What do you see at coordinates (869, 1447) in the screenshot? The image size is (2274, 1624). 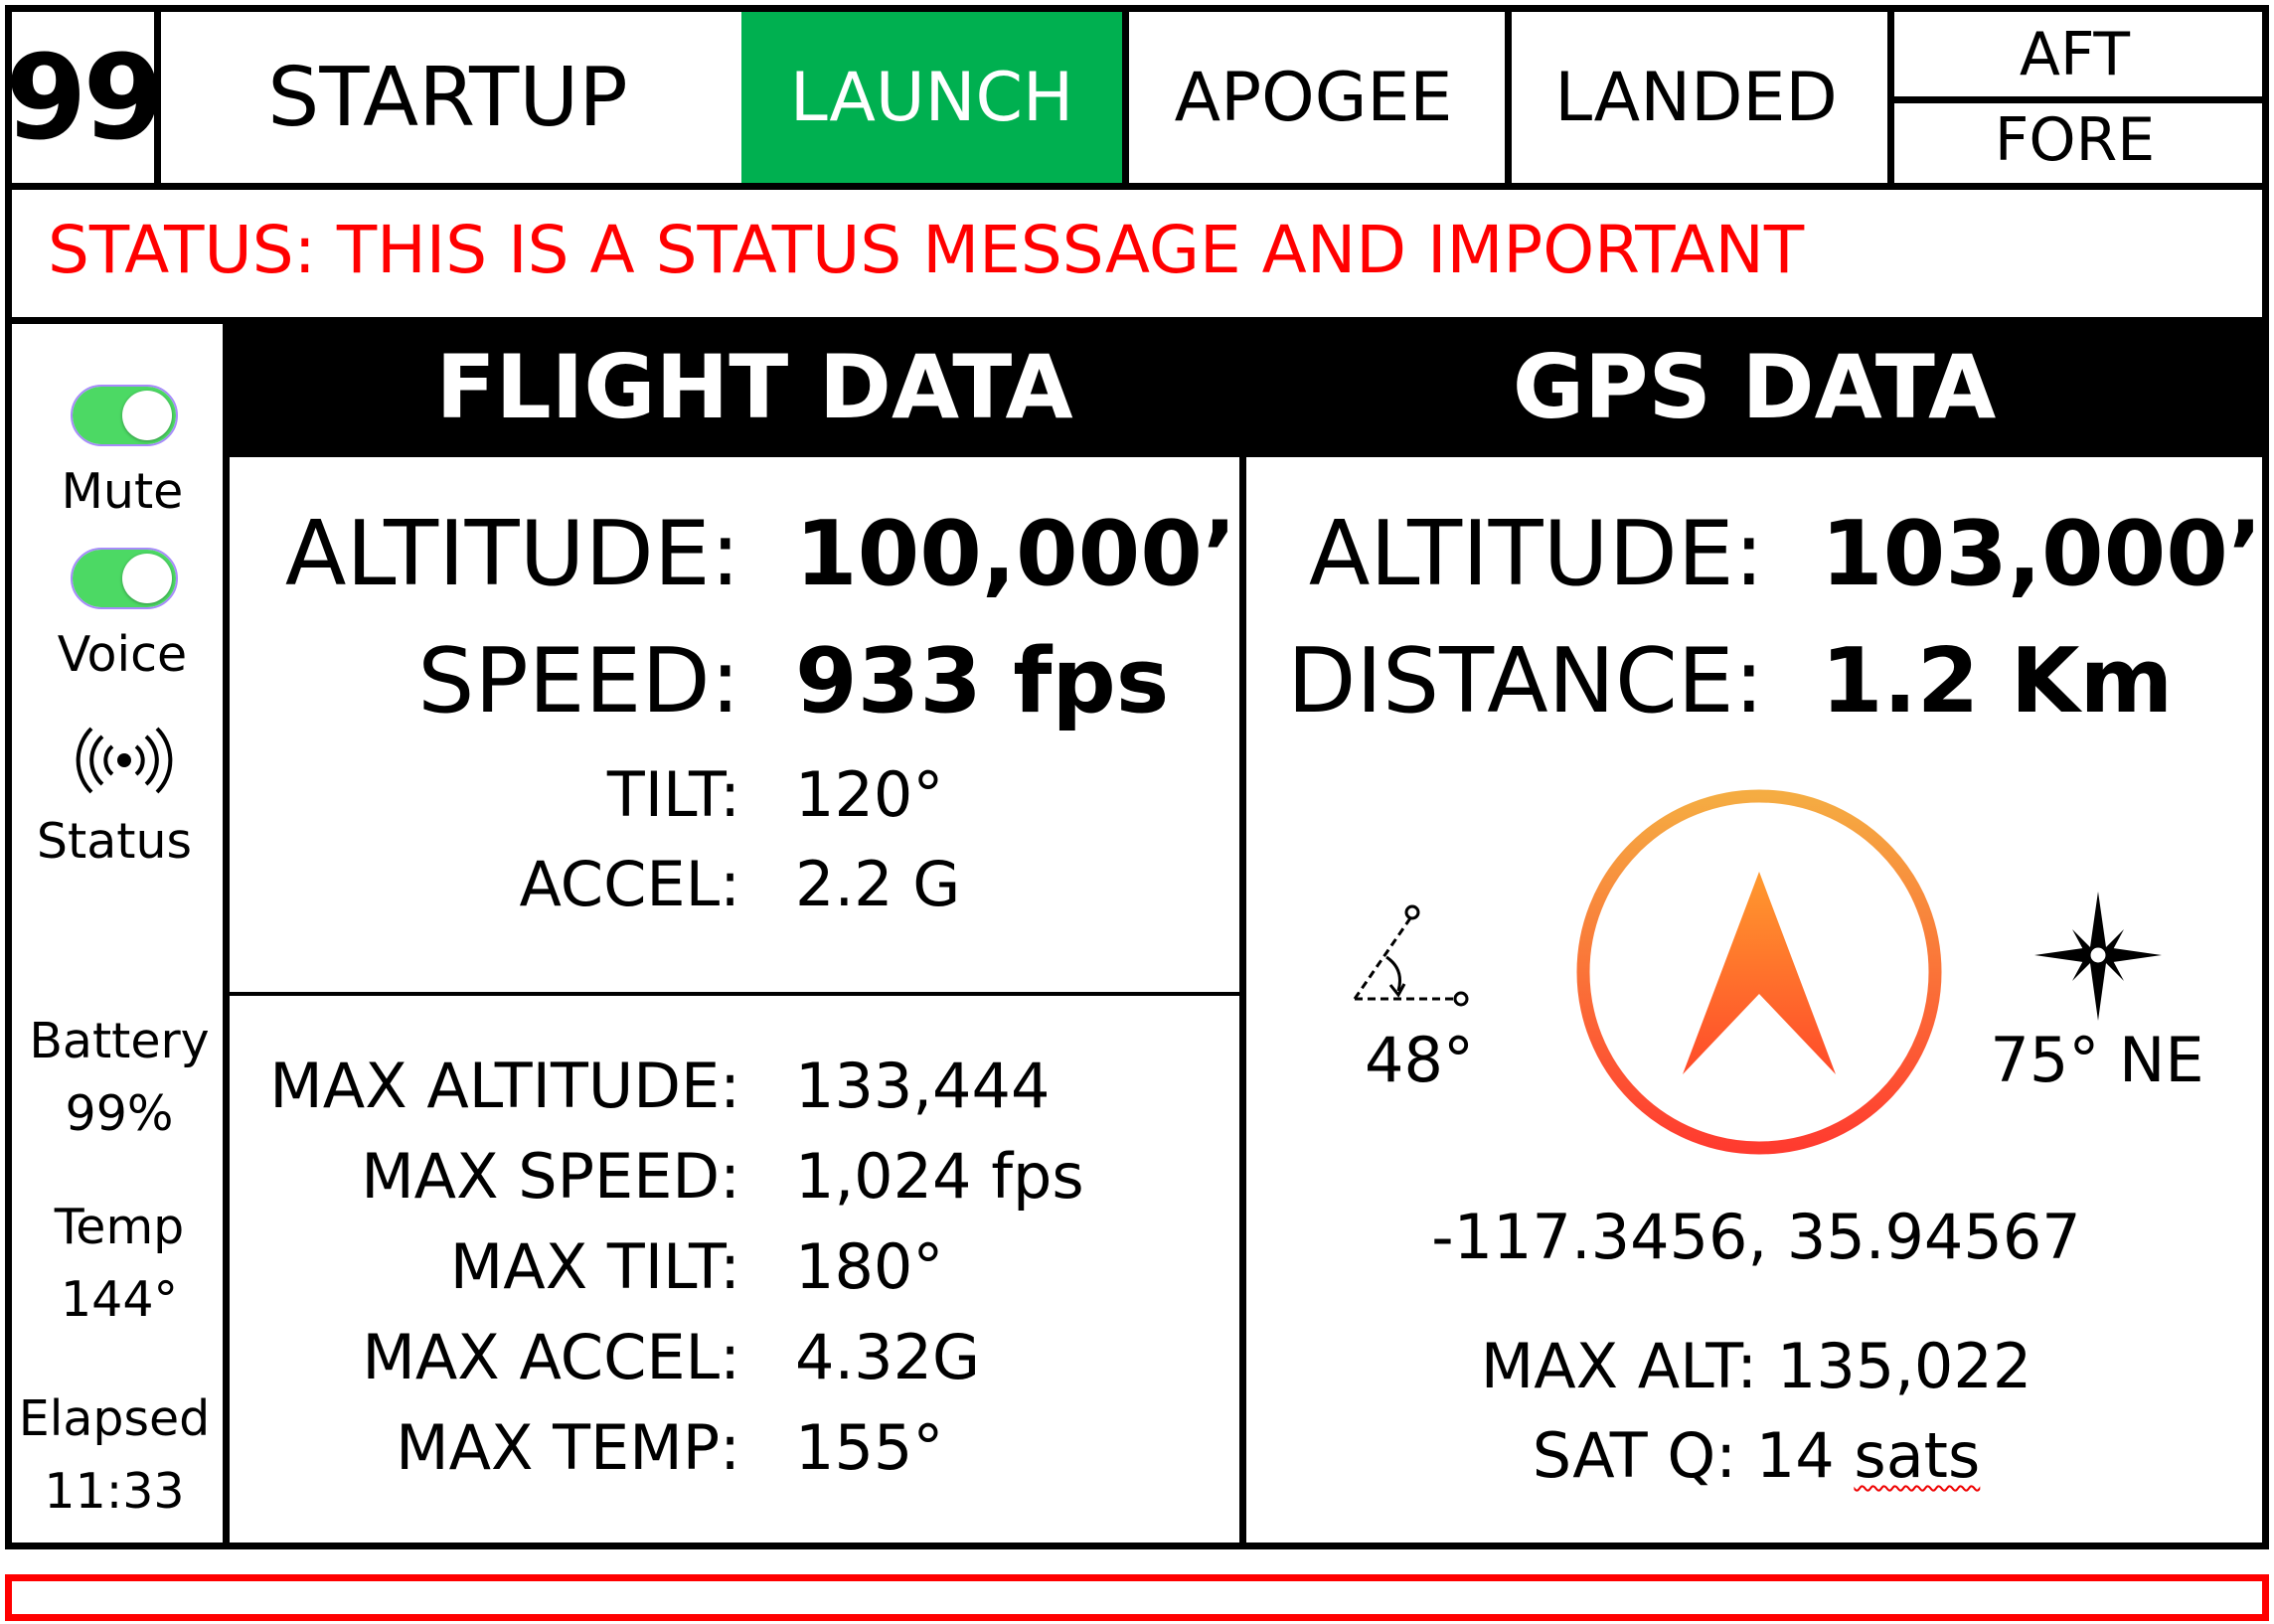 I see `max-temp-value: 155°` at bounding box center [869, 1447].